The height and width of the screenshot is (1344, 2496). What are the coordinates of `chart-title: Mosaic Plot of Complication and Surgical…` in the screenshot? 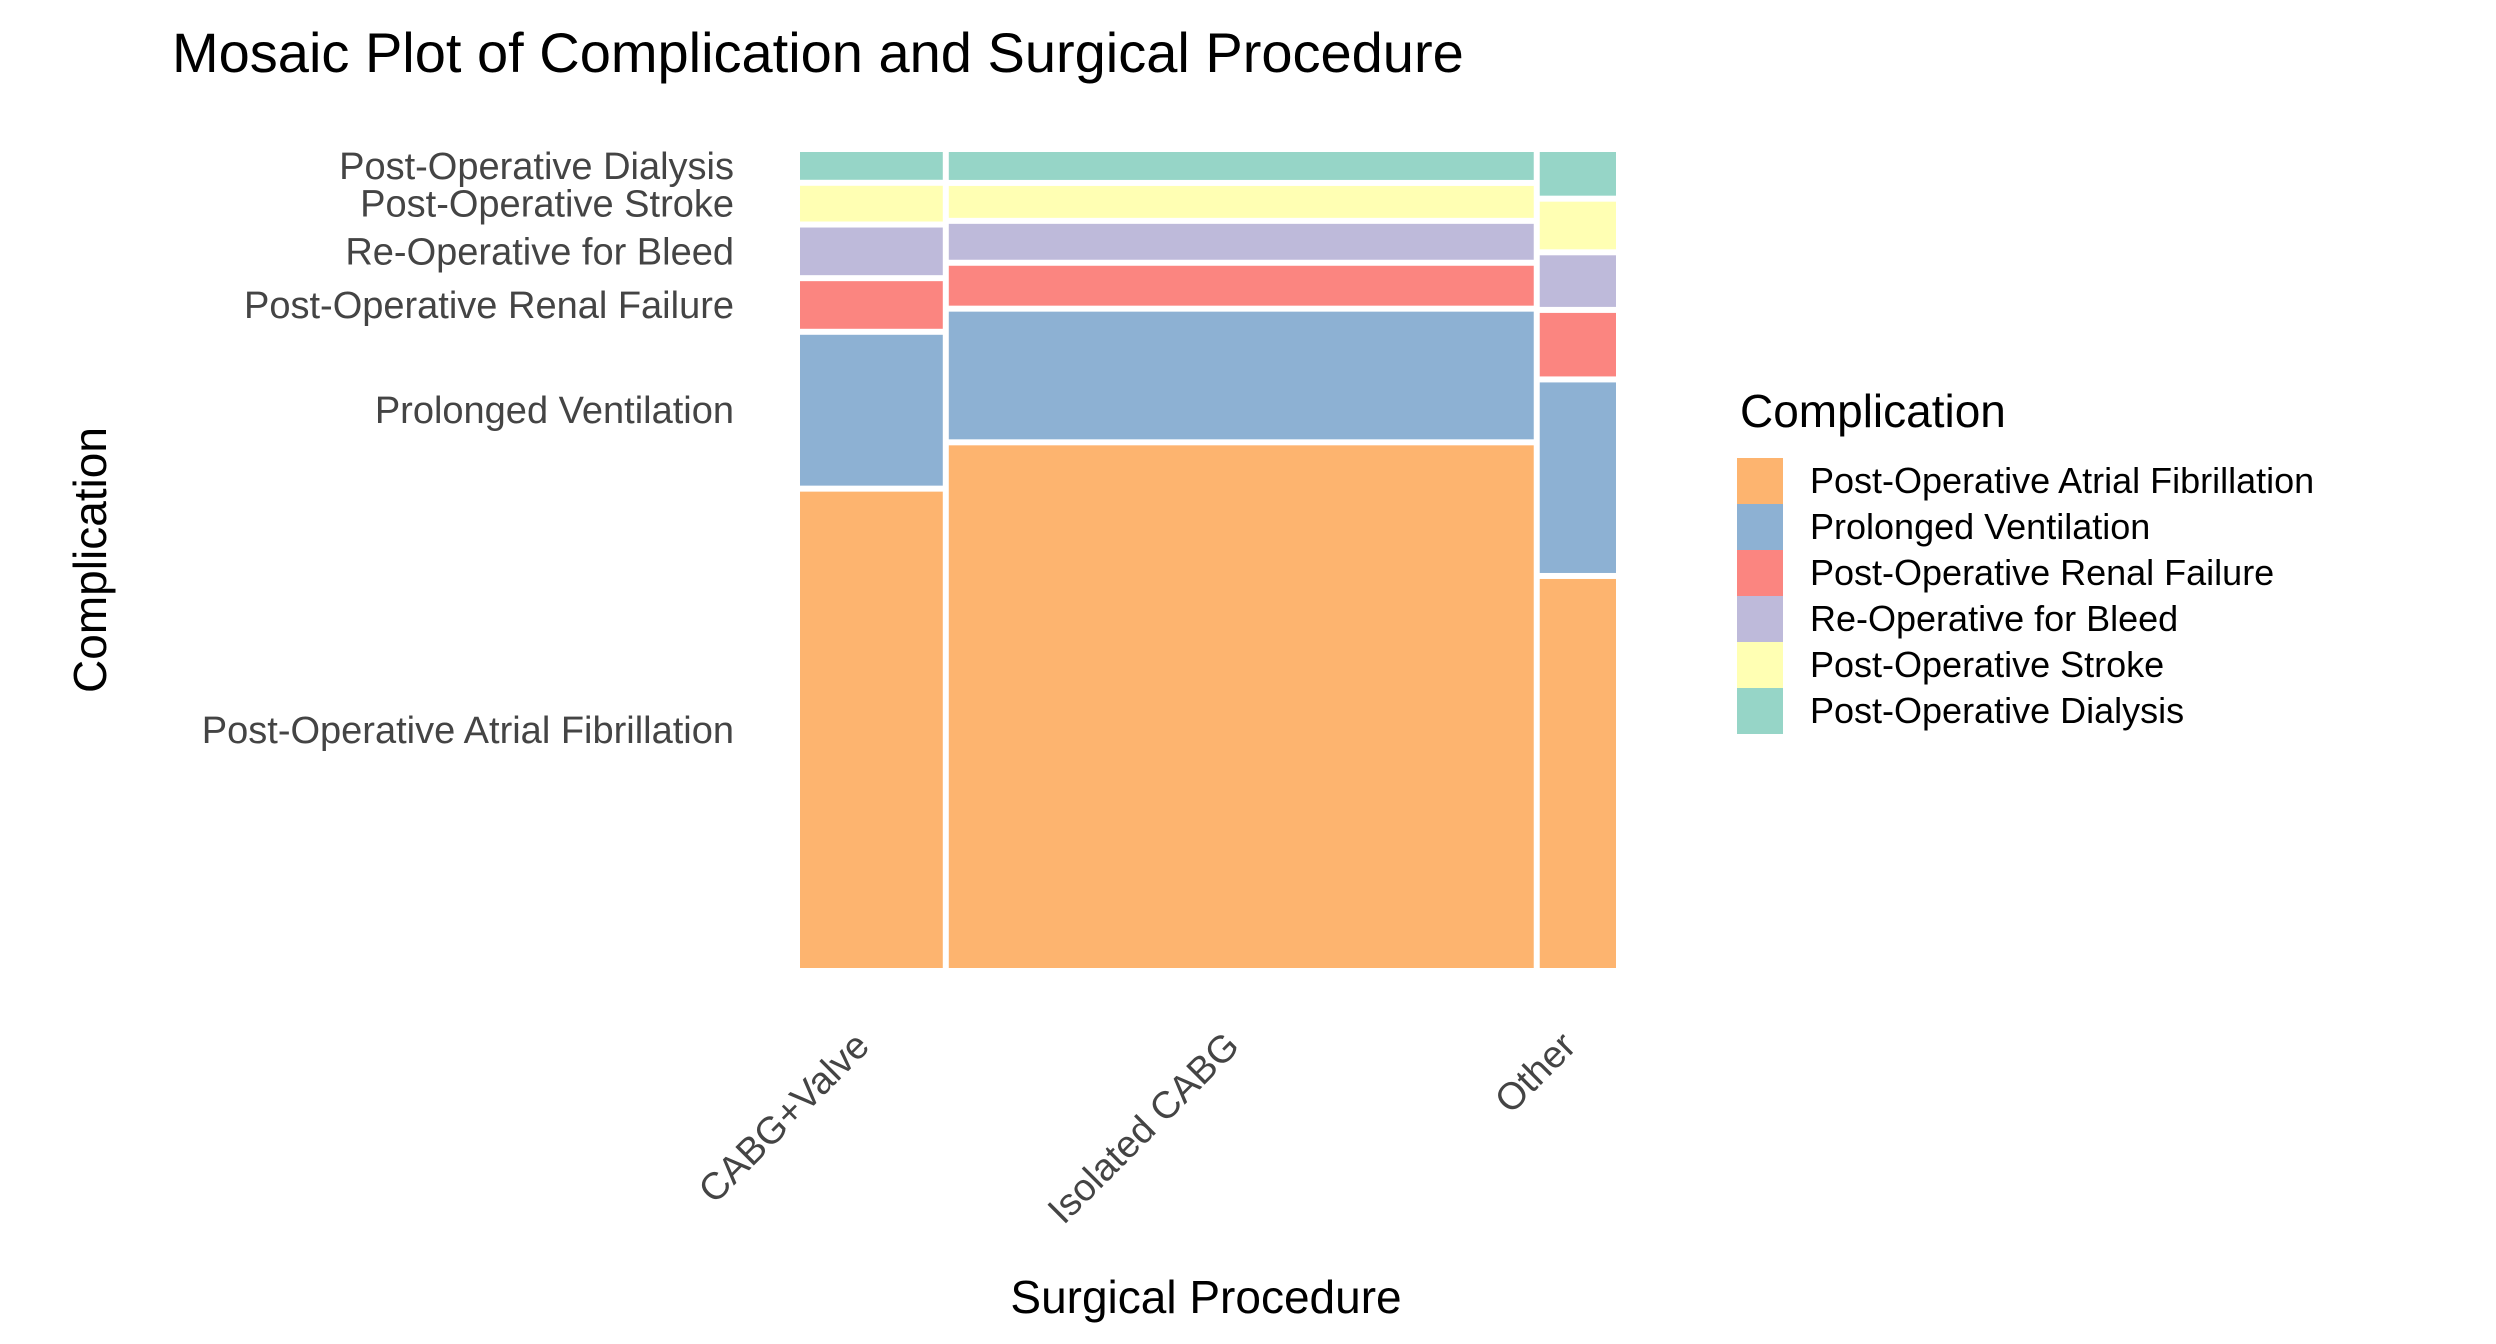 It's located at (818, 52).